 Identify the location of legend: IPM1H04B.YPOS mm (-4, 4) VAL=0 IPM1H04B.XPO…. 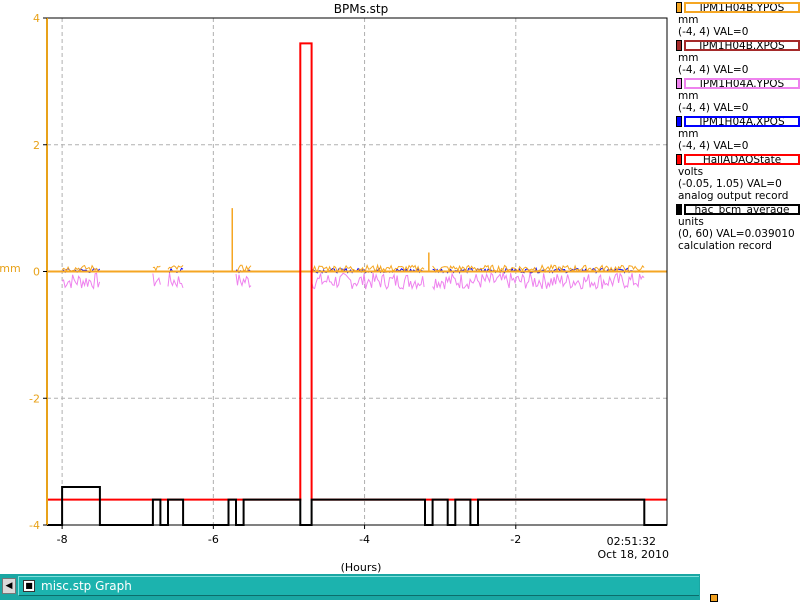
(738, 135).